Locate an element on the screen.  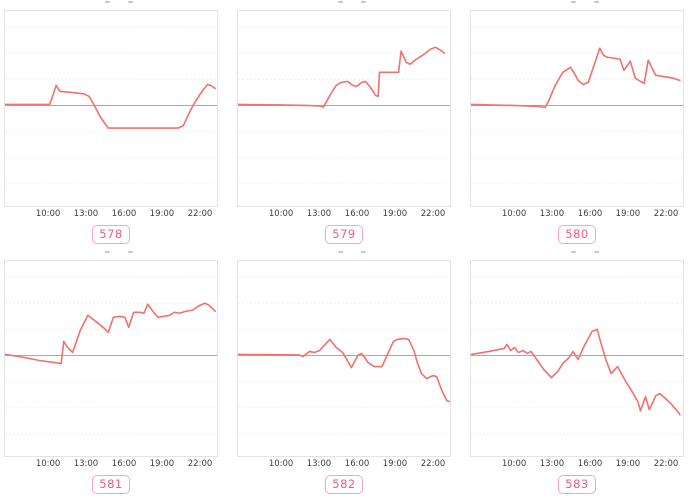
chart-id-badge: 581 is located at coordinates (111, 484).